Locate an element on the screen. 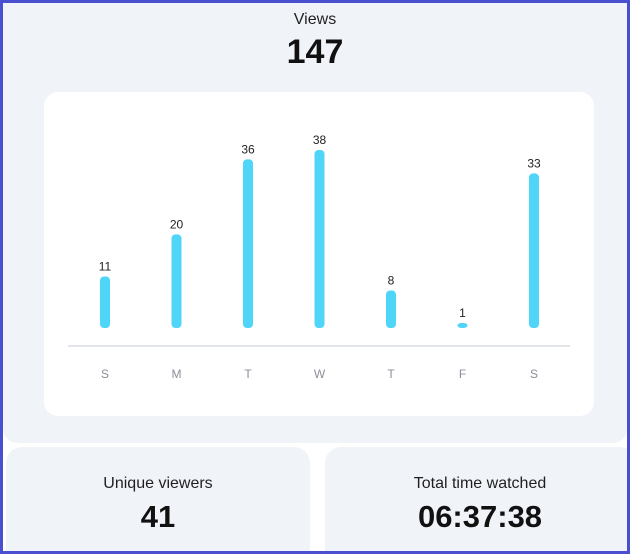 The image size is (630, 554). unique-viewers-card: Unique viewers 41 is located at coordinates (158, 499).